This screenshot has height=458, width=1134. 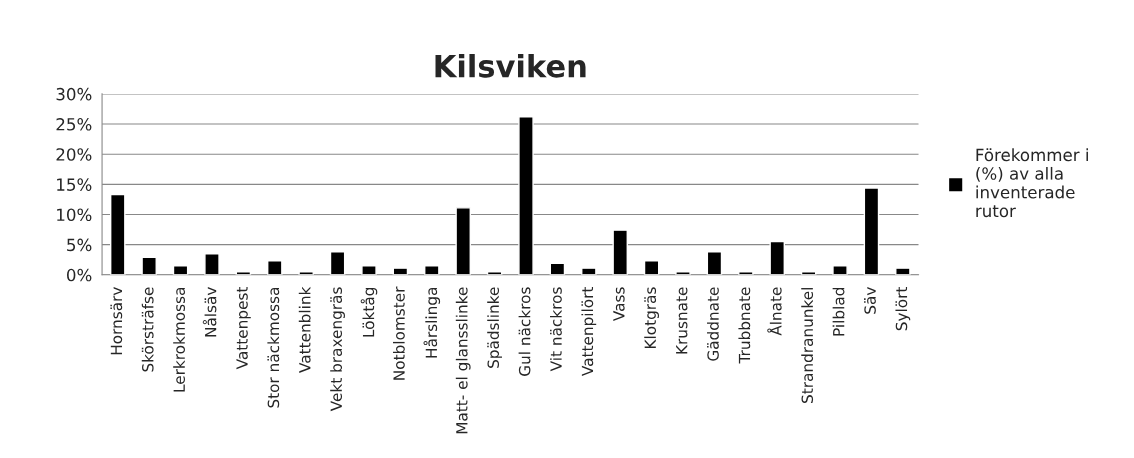 I want to click on x-tick-label: Matt- el glansslinke, so click(x=463, y=360).